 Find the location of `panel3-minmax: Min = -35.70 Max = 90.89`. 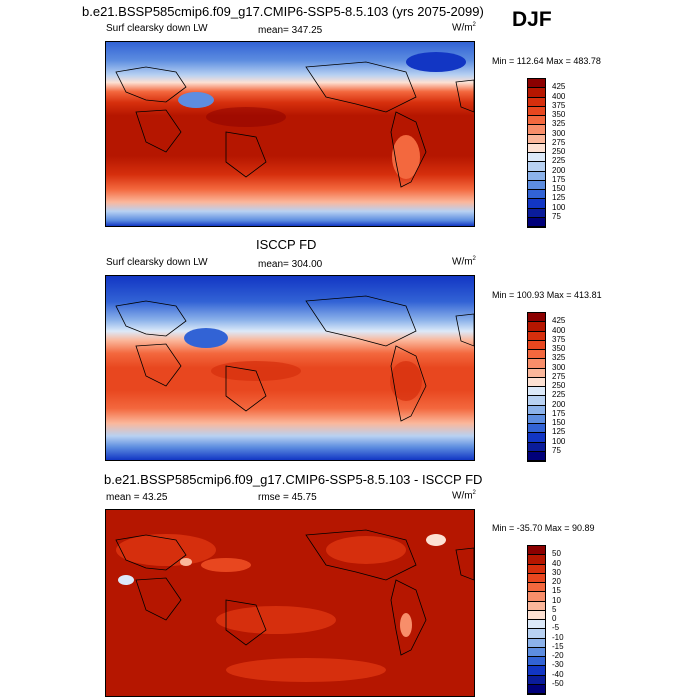

panel3-minmax: Min = -35.70 Max = 90.89 is located at coordinates (543, 528).